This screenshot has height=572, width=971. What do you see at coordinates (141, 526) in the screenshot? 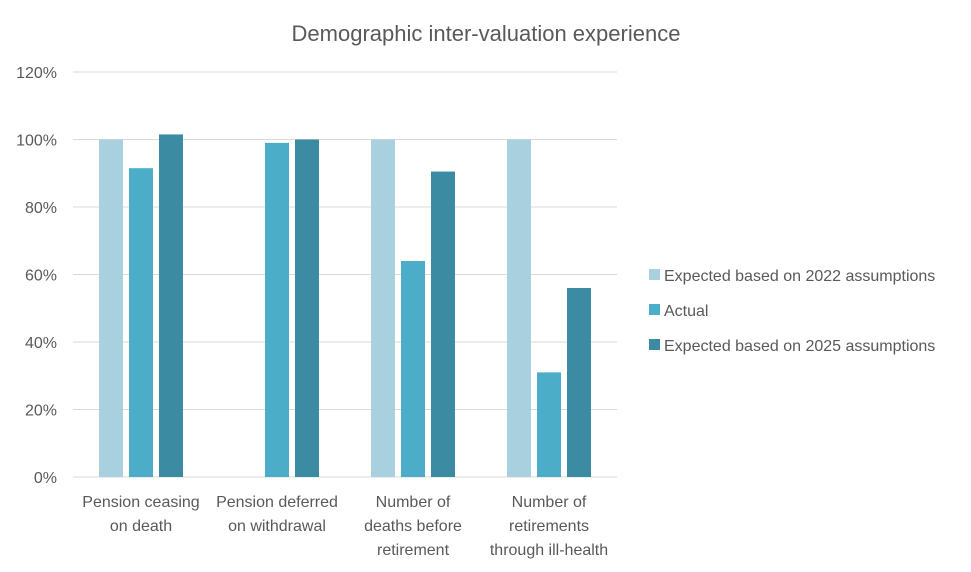
I see `category-label: on death` at bounding box center [141, 526].